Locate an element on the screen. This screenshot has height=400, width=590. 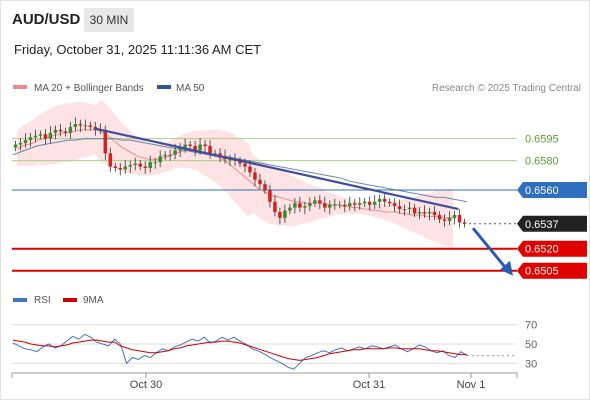
level-tag-0.6537 is located at coordinates (552, 223).